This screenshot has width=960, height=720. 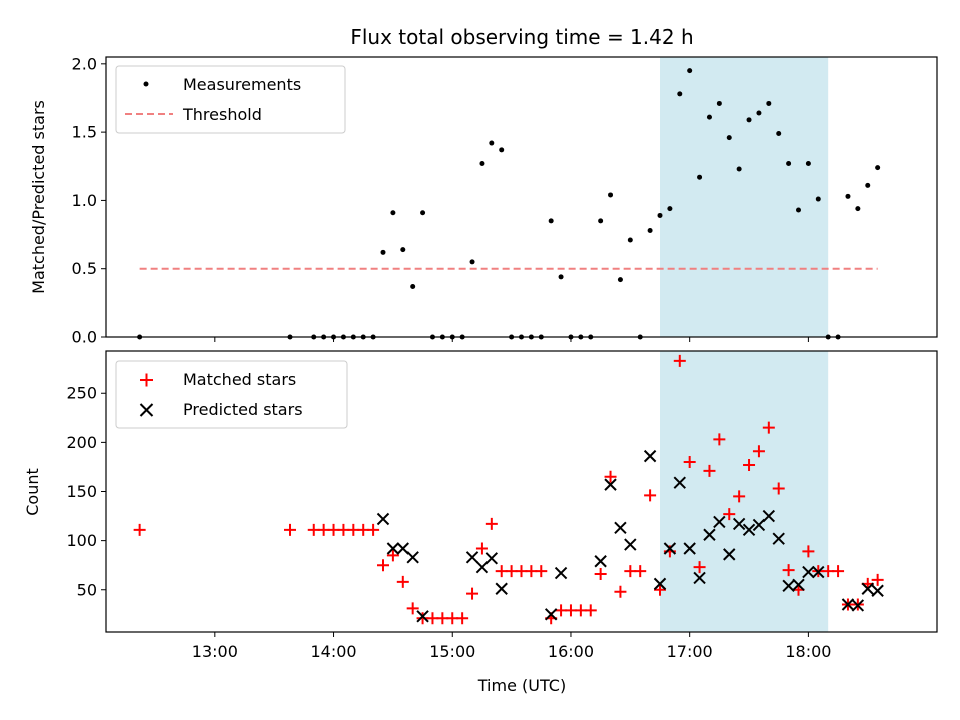 I want to click on bottom-legend: Matched stars Predicted stars, so click(x=231, y=394).